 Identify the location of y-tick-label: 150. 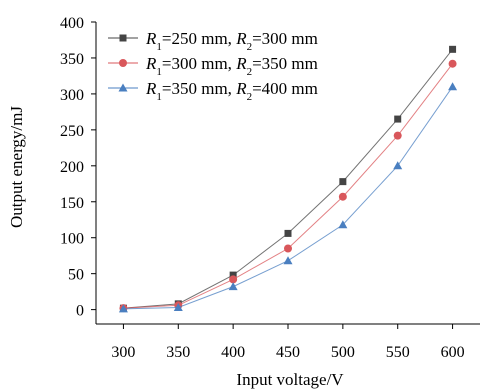
(72, 203).